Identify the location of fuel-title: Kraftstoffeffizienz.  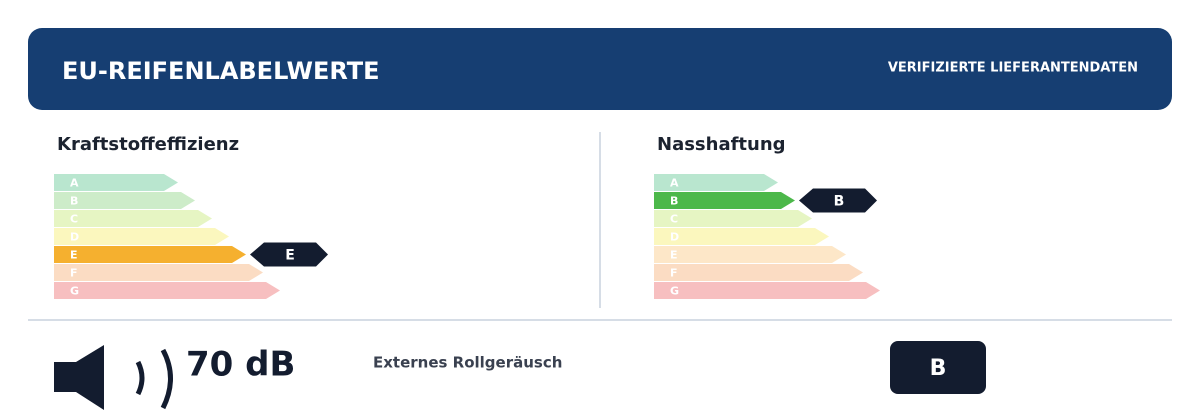
(148, 144).